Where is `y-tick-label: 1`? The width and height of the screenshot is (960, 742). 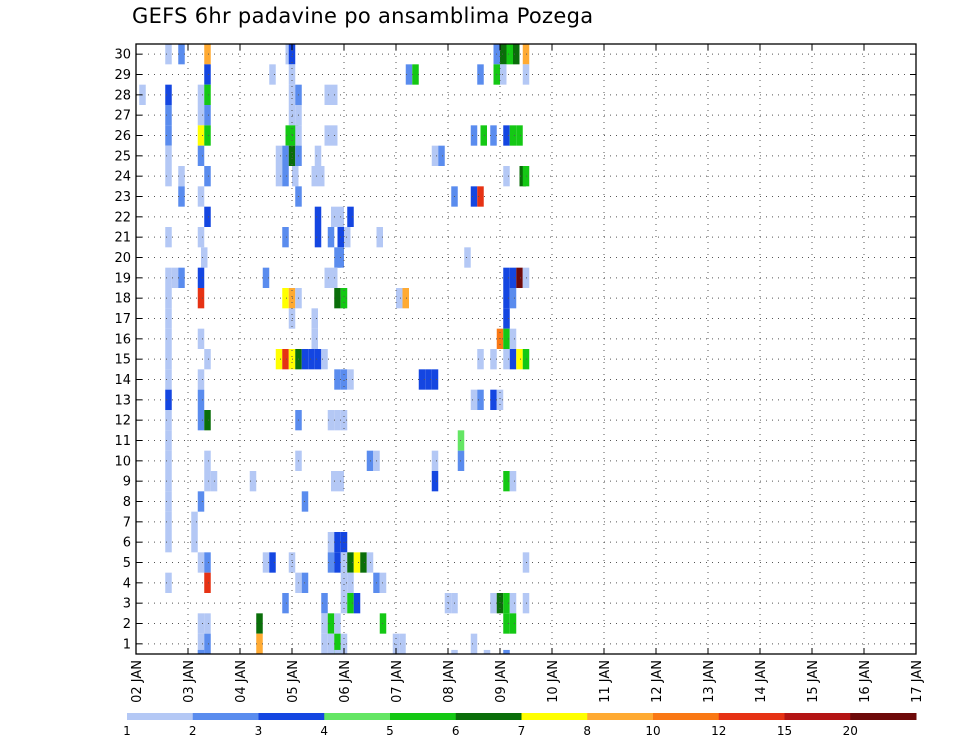 y-tick-label: 1 is located at coordinates (127, 644).